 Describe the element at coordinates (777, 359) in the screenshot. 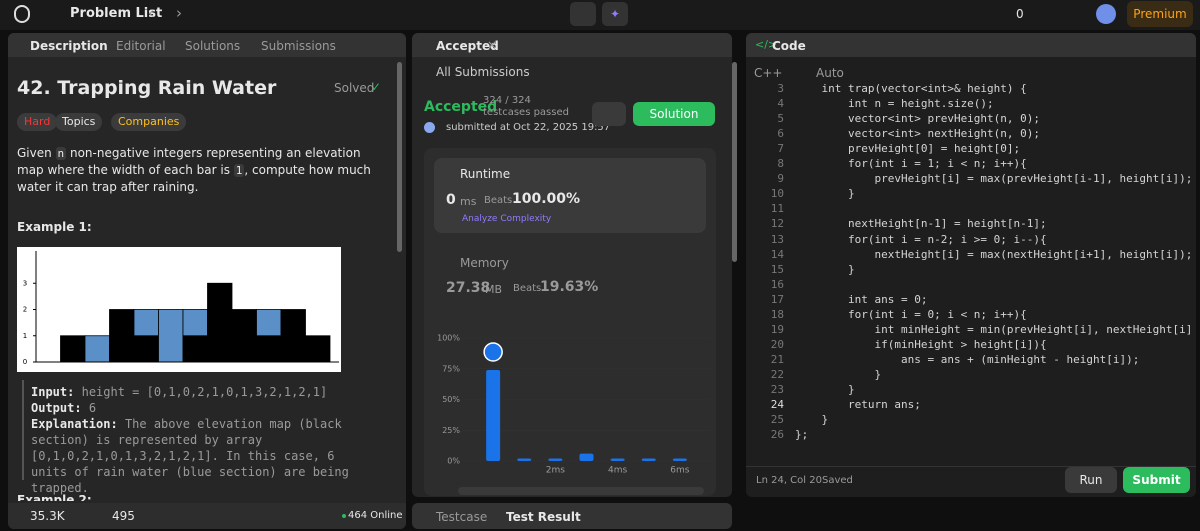

I see `line-number: 21` at that location.